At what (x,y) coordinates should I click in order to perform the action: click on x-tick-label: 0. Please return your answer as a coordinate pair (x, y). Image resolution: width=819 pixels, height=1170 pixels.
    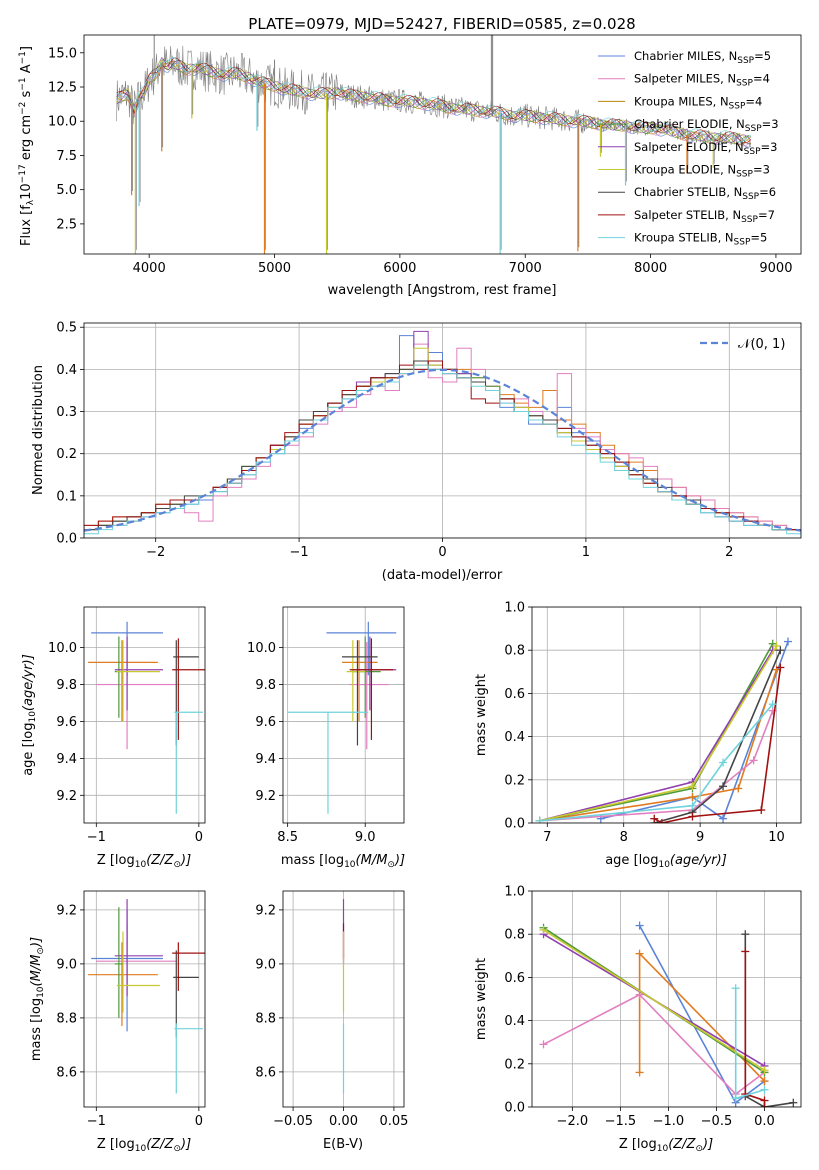
    Looking at the image, I should click on (199, 1121).